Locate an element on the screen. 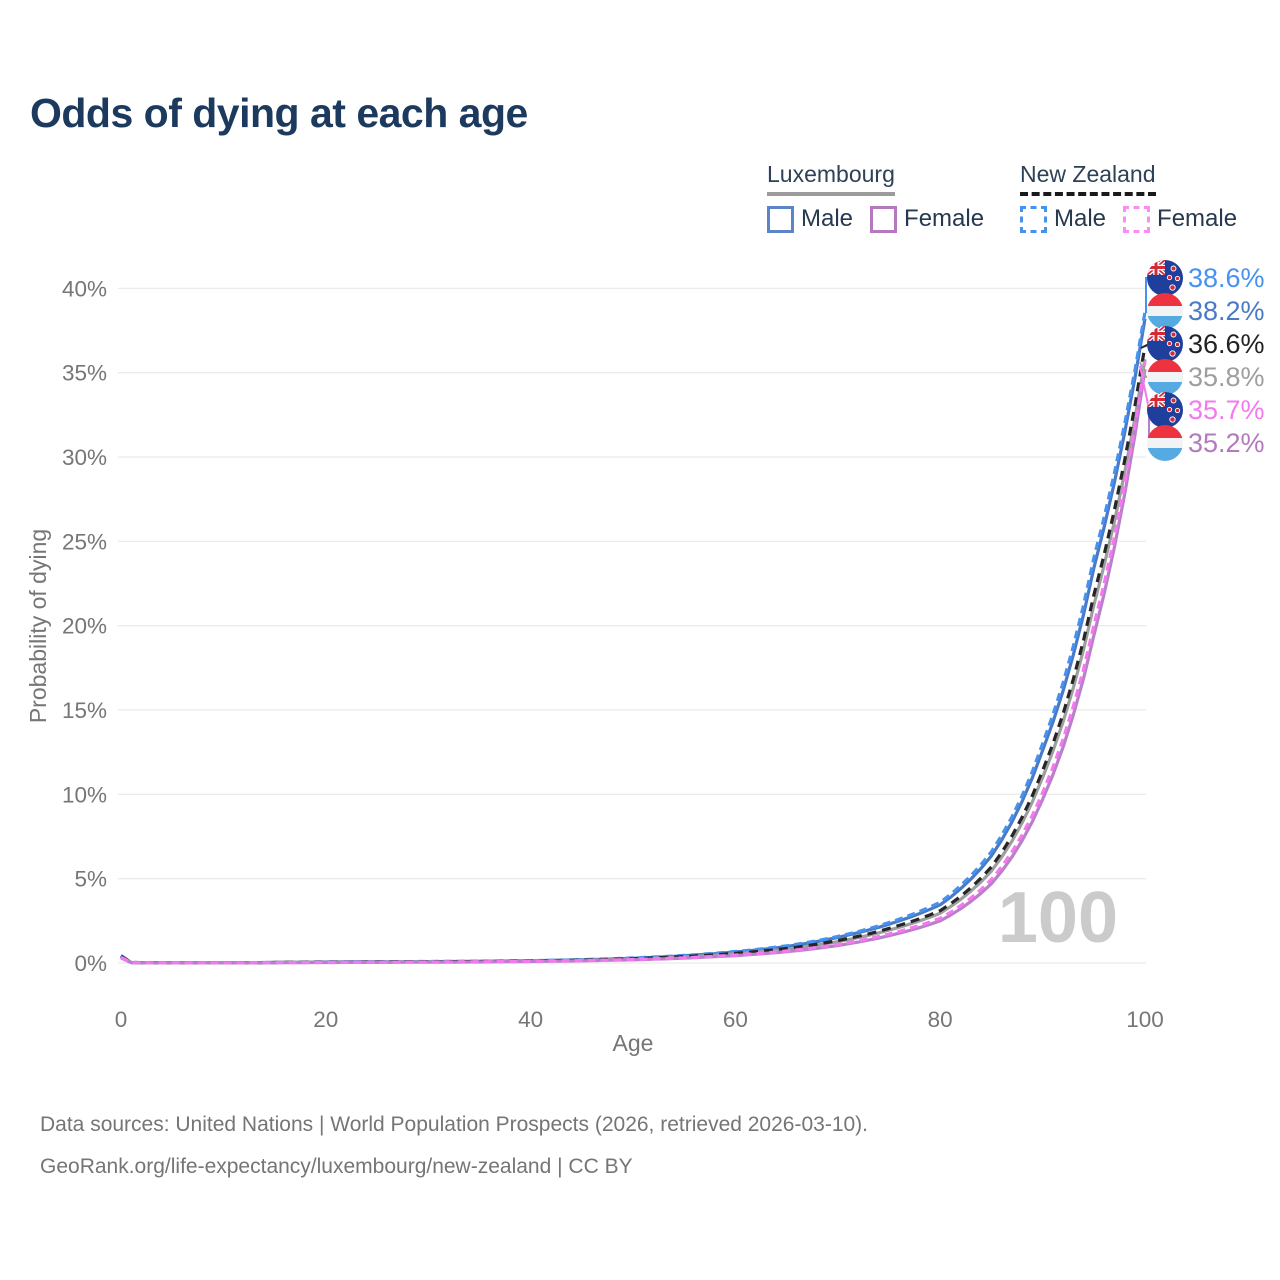 The image size is (1280, 1280). x-axis-tick-label: 0 is located at coordinates (121, 1019).